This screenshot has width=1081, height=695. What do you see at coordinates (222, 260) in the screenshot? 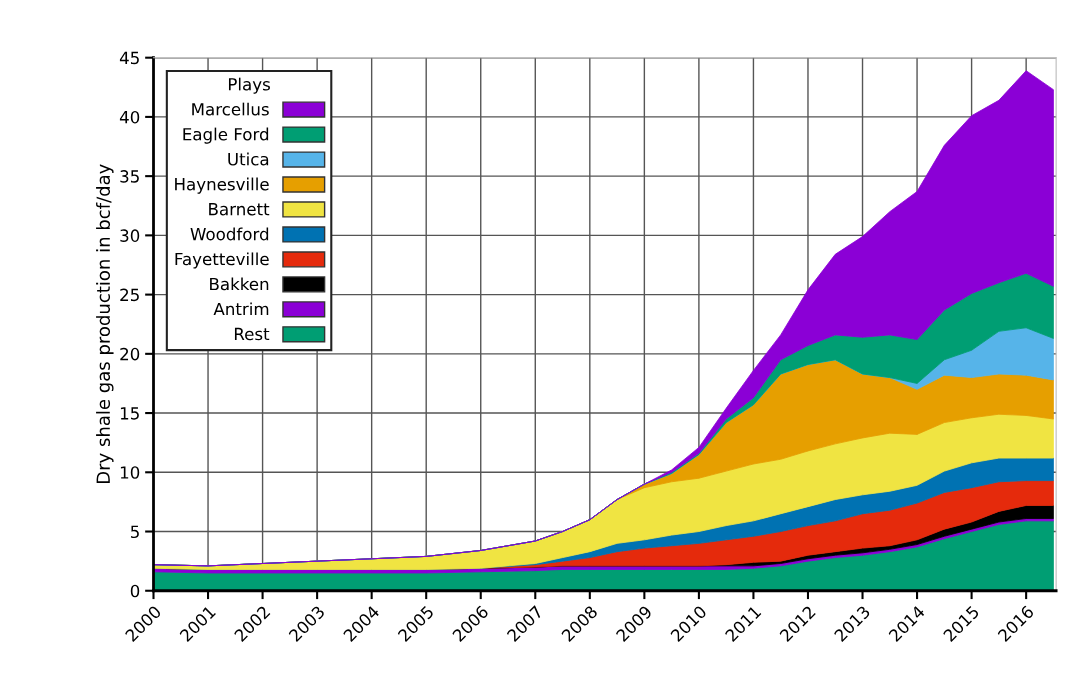
I see `legend-label: Fayetteville` at bounding box center [222, 260].